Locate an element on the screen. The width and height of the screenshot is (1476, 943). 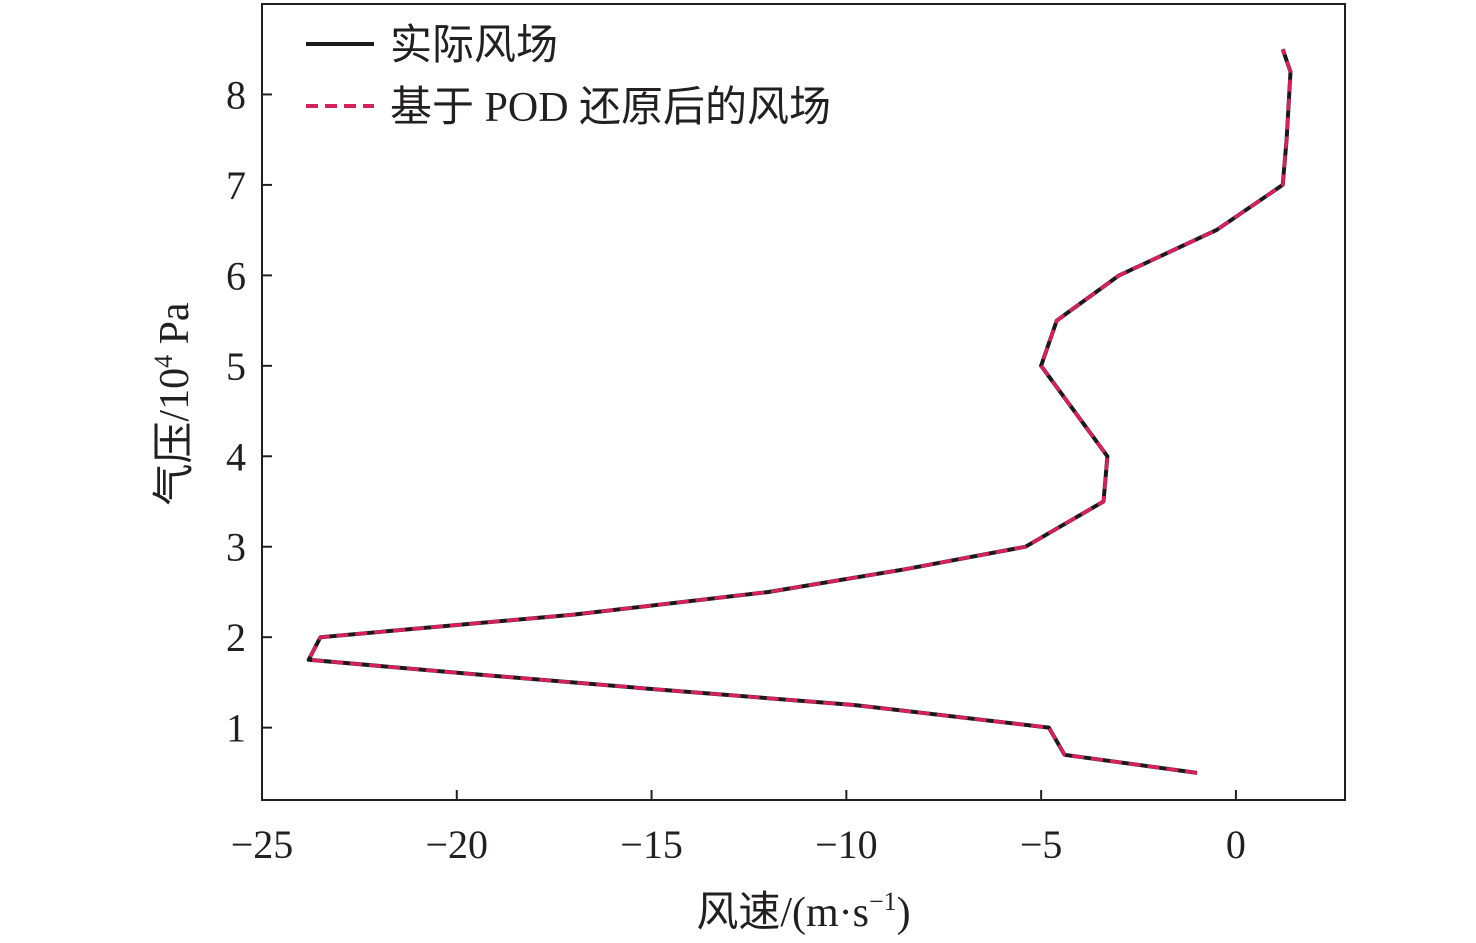
x-tick-label: −15 is located at coordinates (651, 844).